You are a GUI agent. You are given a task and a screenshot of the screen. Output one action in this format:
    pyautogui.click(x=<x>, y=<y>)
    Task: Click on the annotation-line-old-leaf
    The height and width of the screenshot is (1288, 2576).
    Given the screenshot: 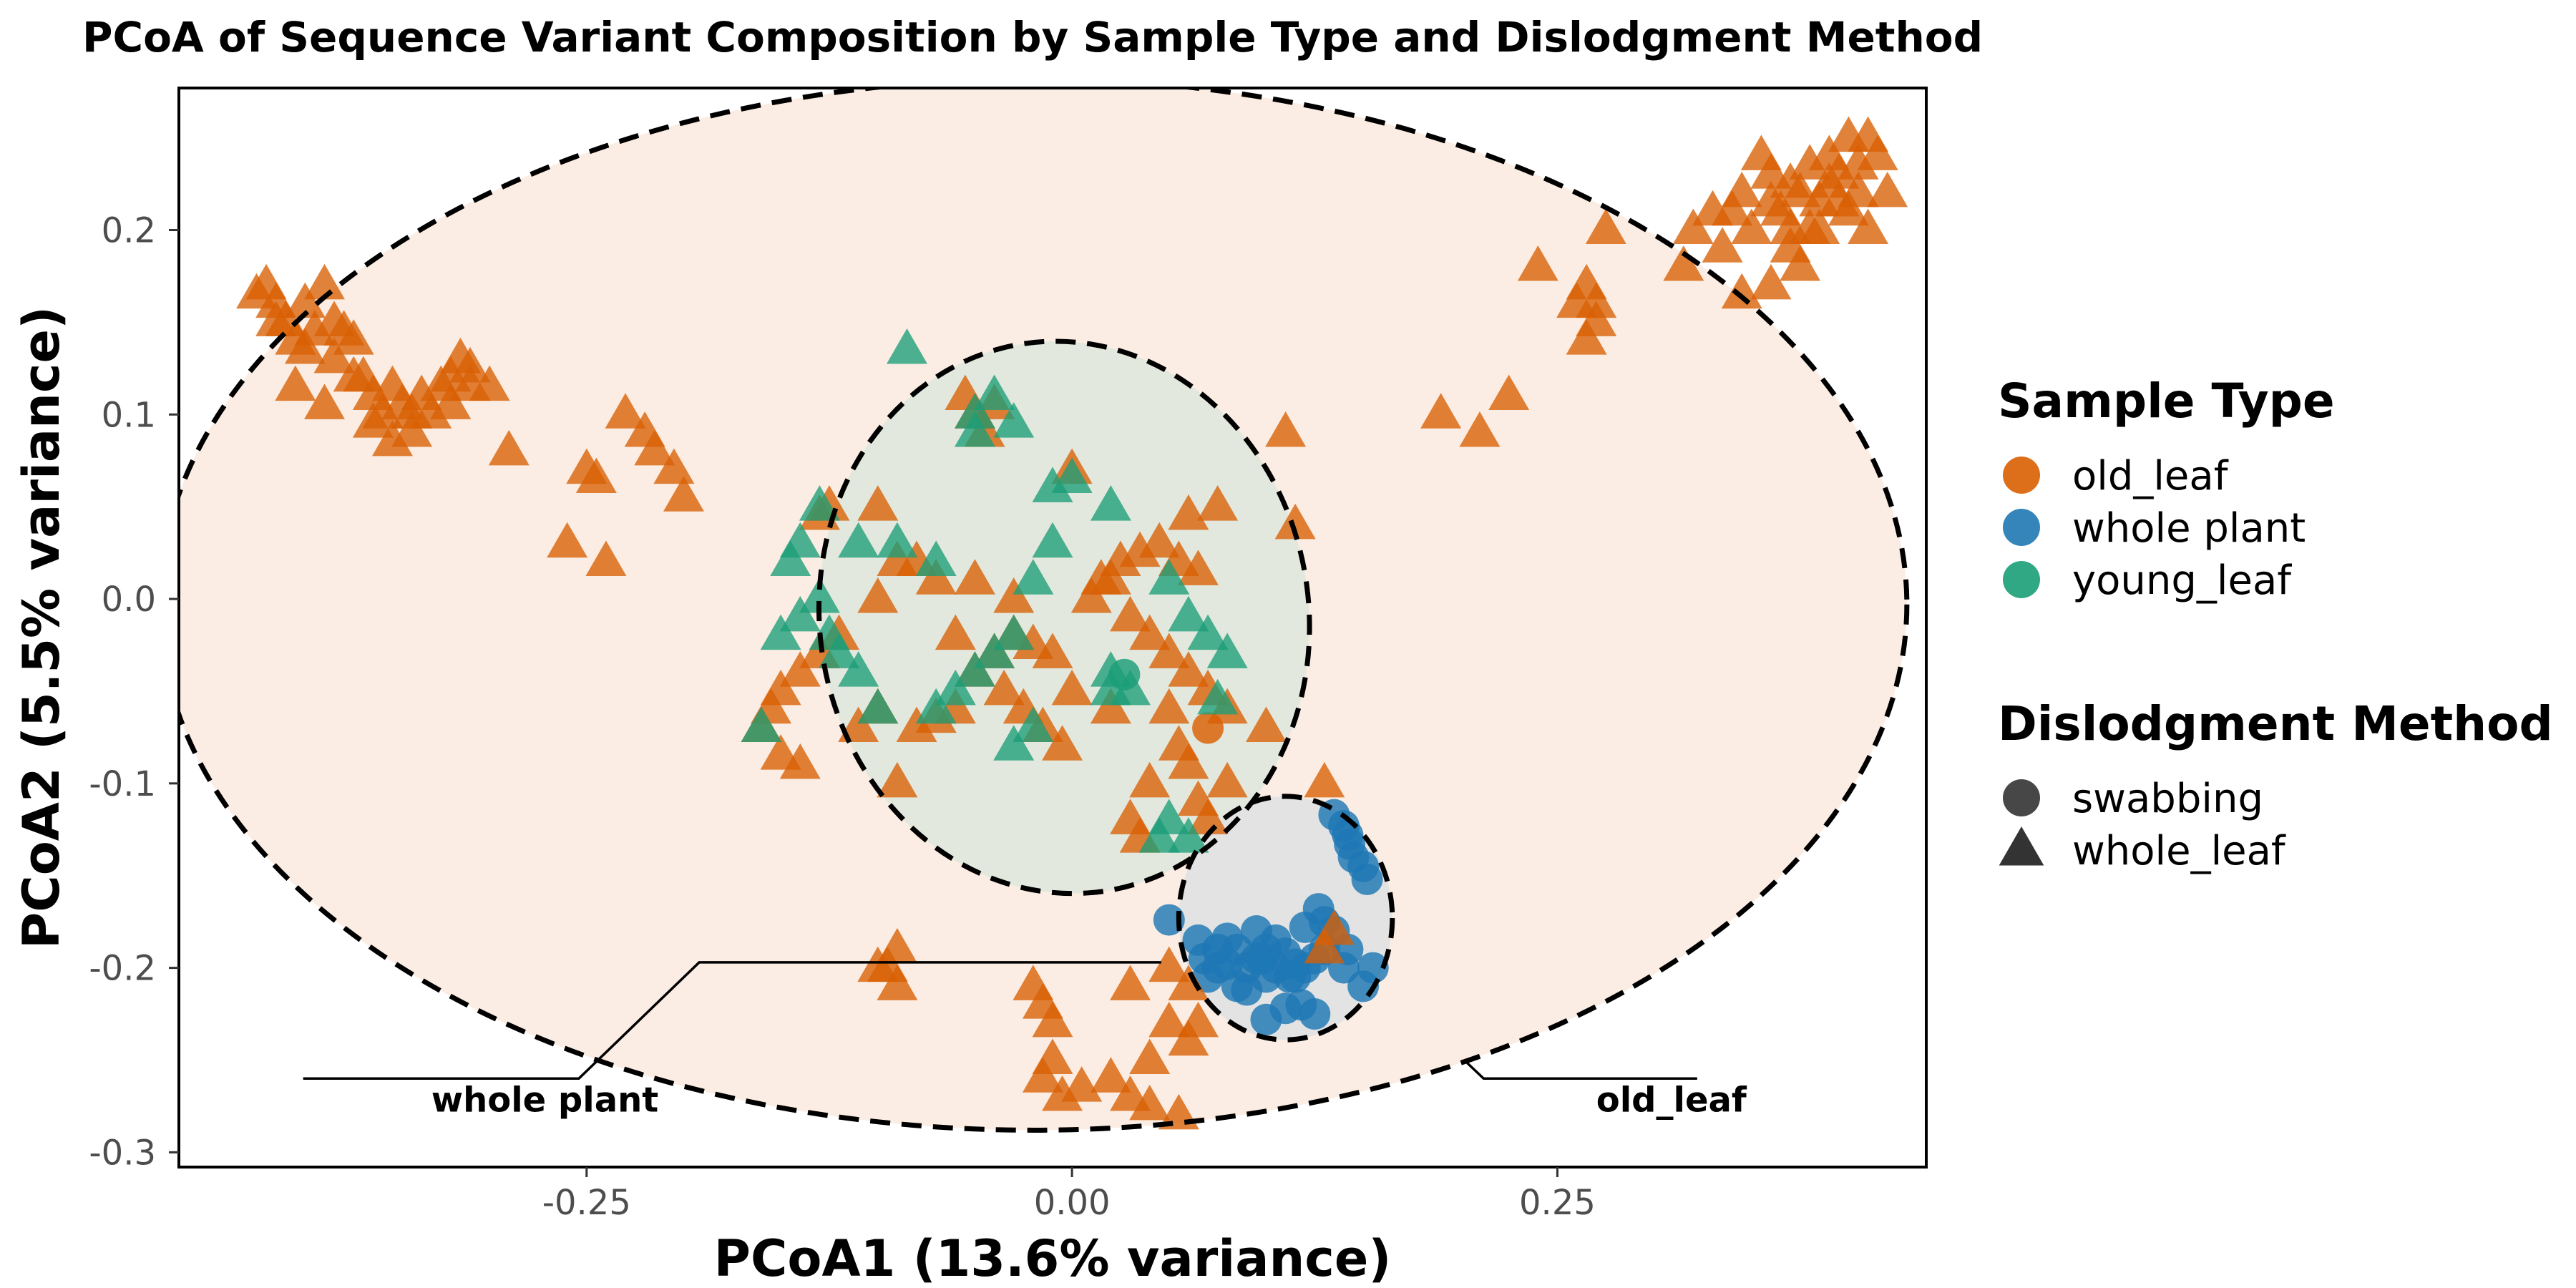 What is the action you would take?
    pyautogui.click(x=1580, y=1069)
    